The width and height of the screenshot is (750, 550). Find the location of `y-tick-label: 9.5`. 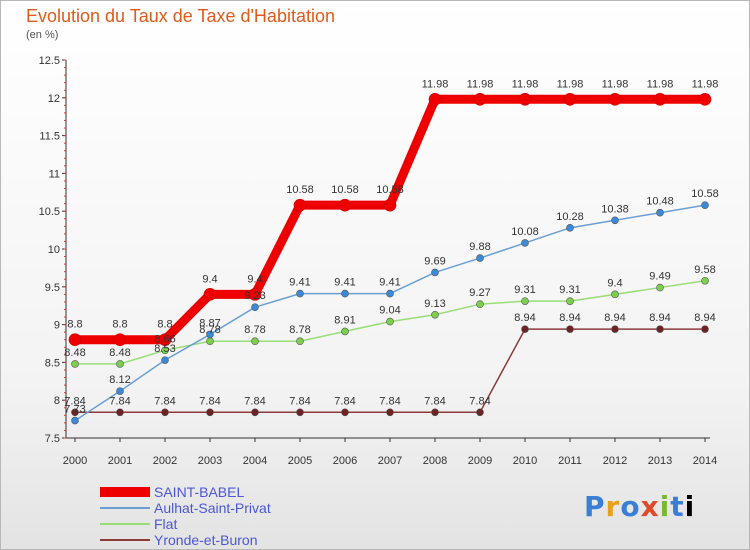

y-tick-label: 9.5 is located at coordinates (52, 288).